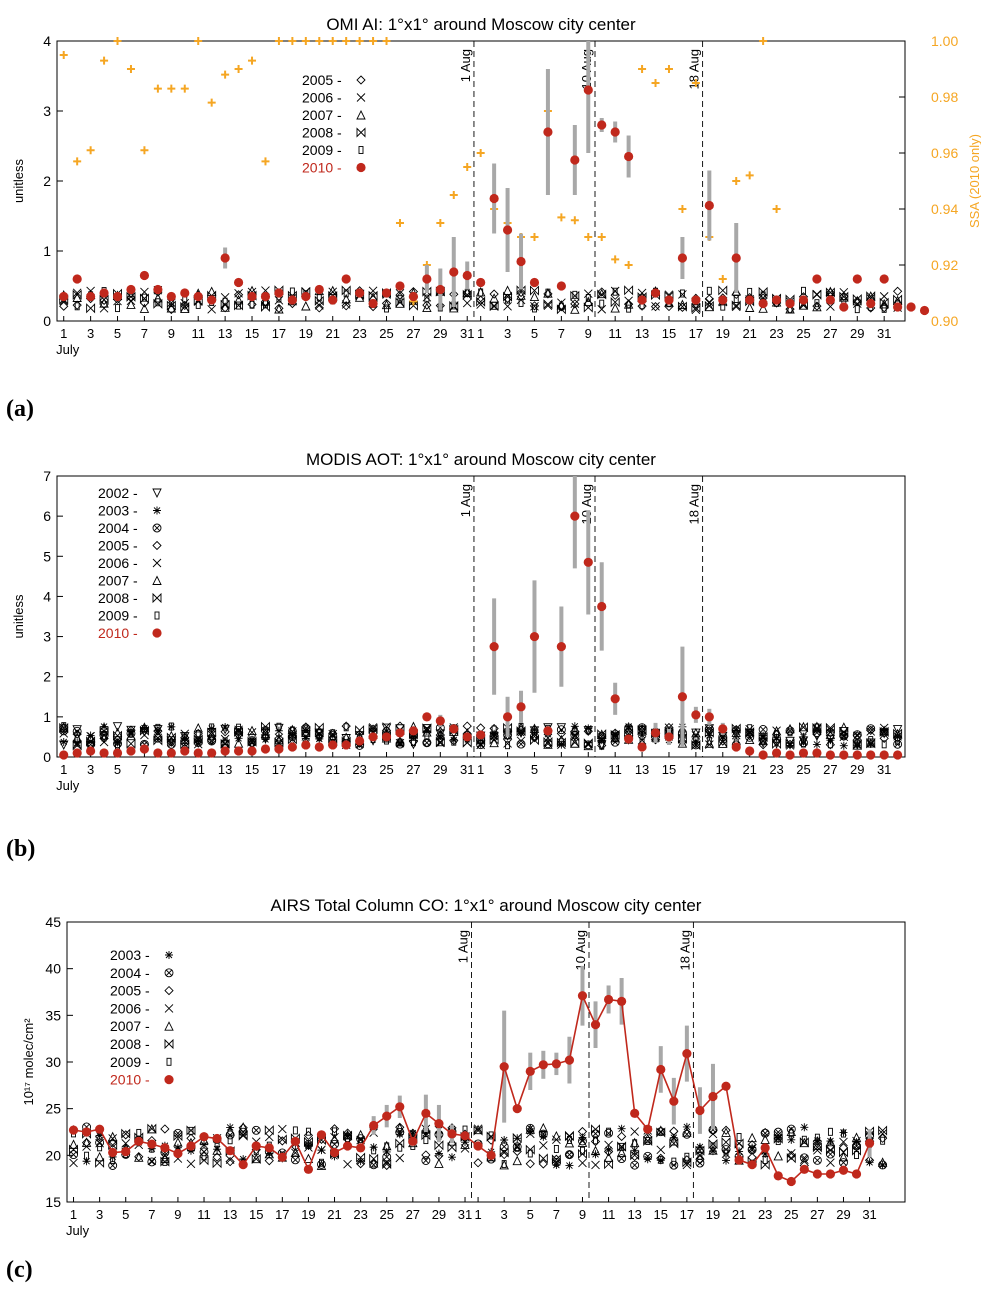 The height and width of the screenshot is (1293, 981). What do you see at coordinates (765, 1214) in the screenshot?
I see `x-tick-label: 23` at bounding box center [765, 1214].